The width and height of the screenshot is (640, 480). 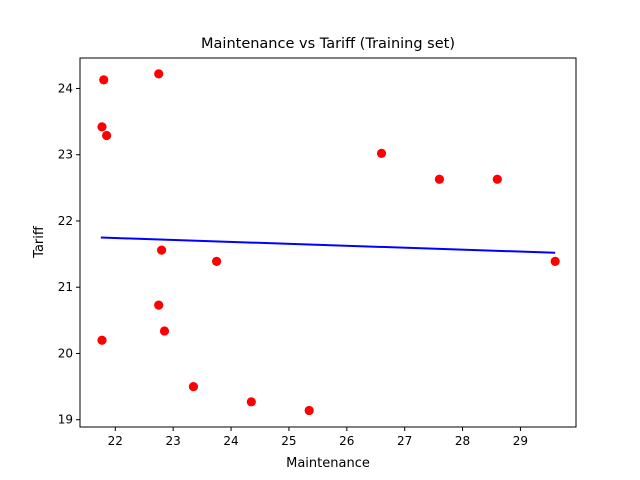 I want to click on x-tick-label: 26, so click(x=346, y=441).